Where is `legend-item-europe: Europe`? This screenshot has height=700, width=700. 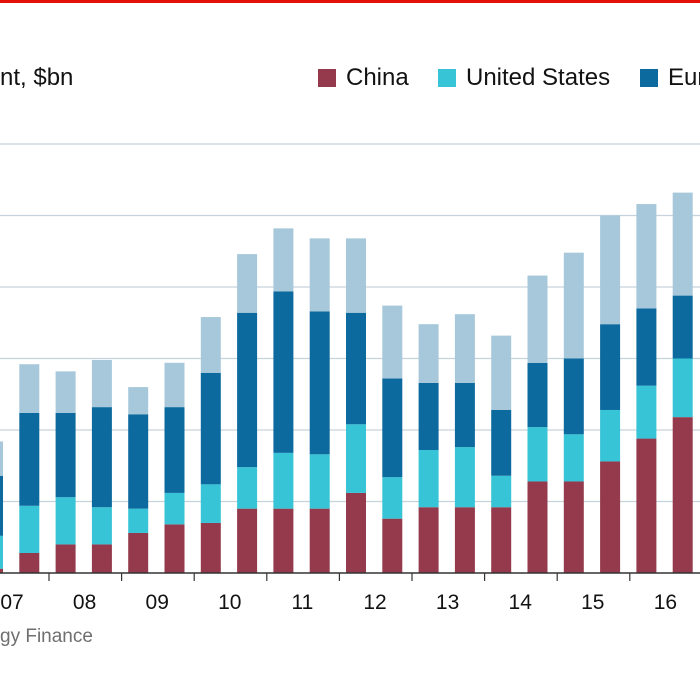
legend-item-europe: Europe is located at coordinates (670, 78).